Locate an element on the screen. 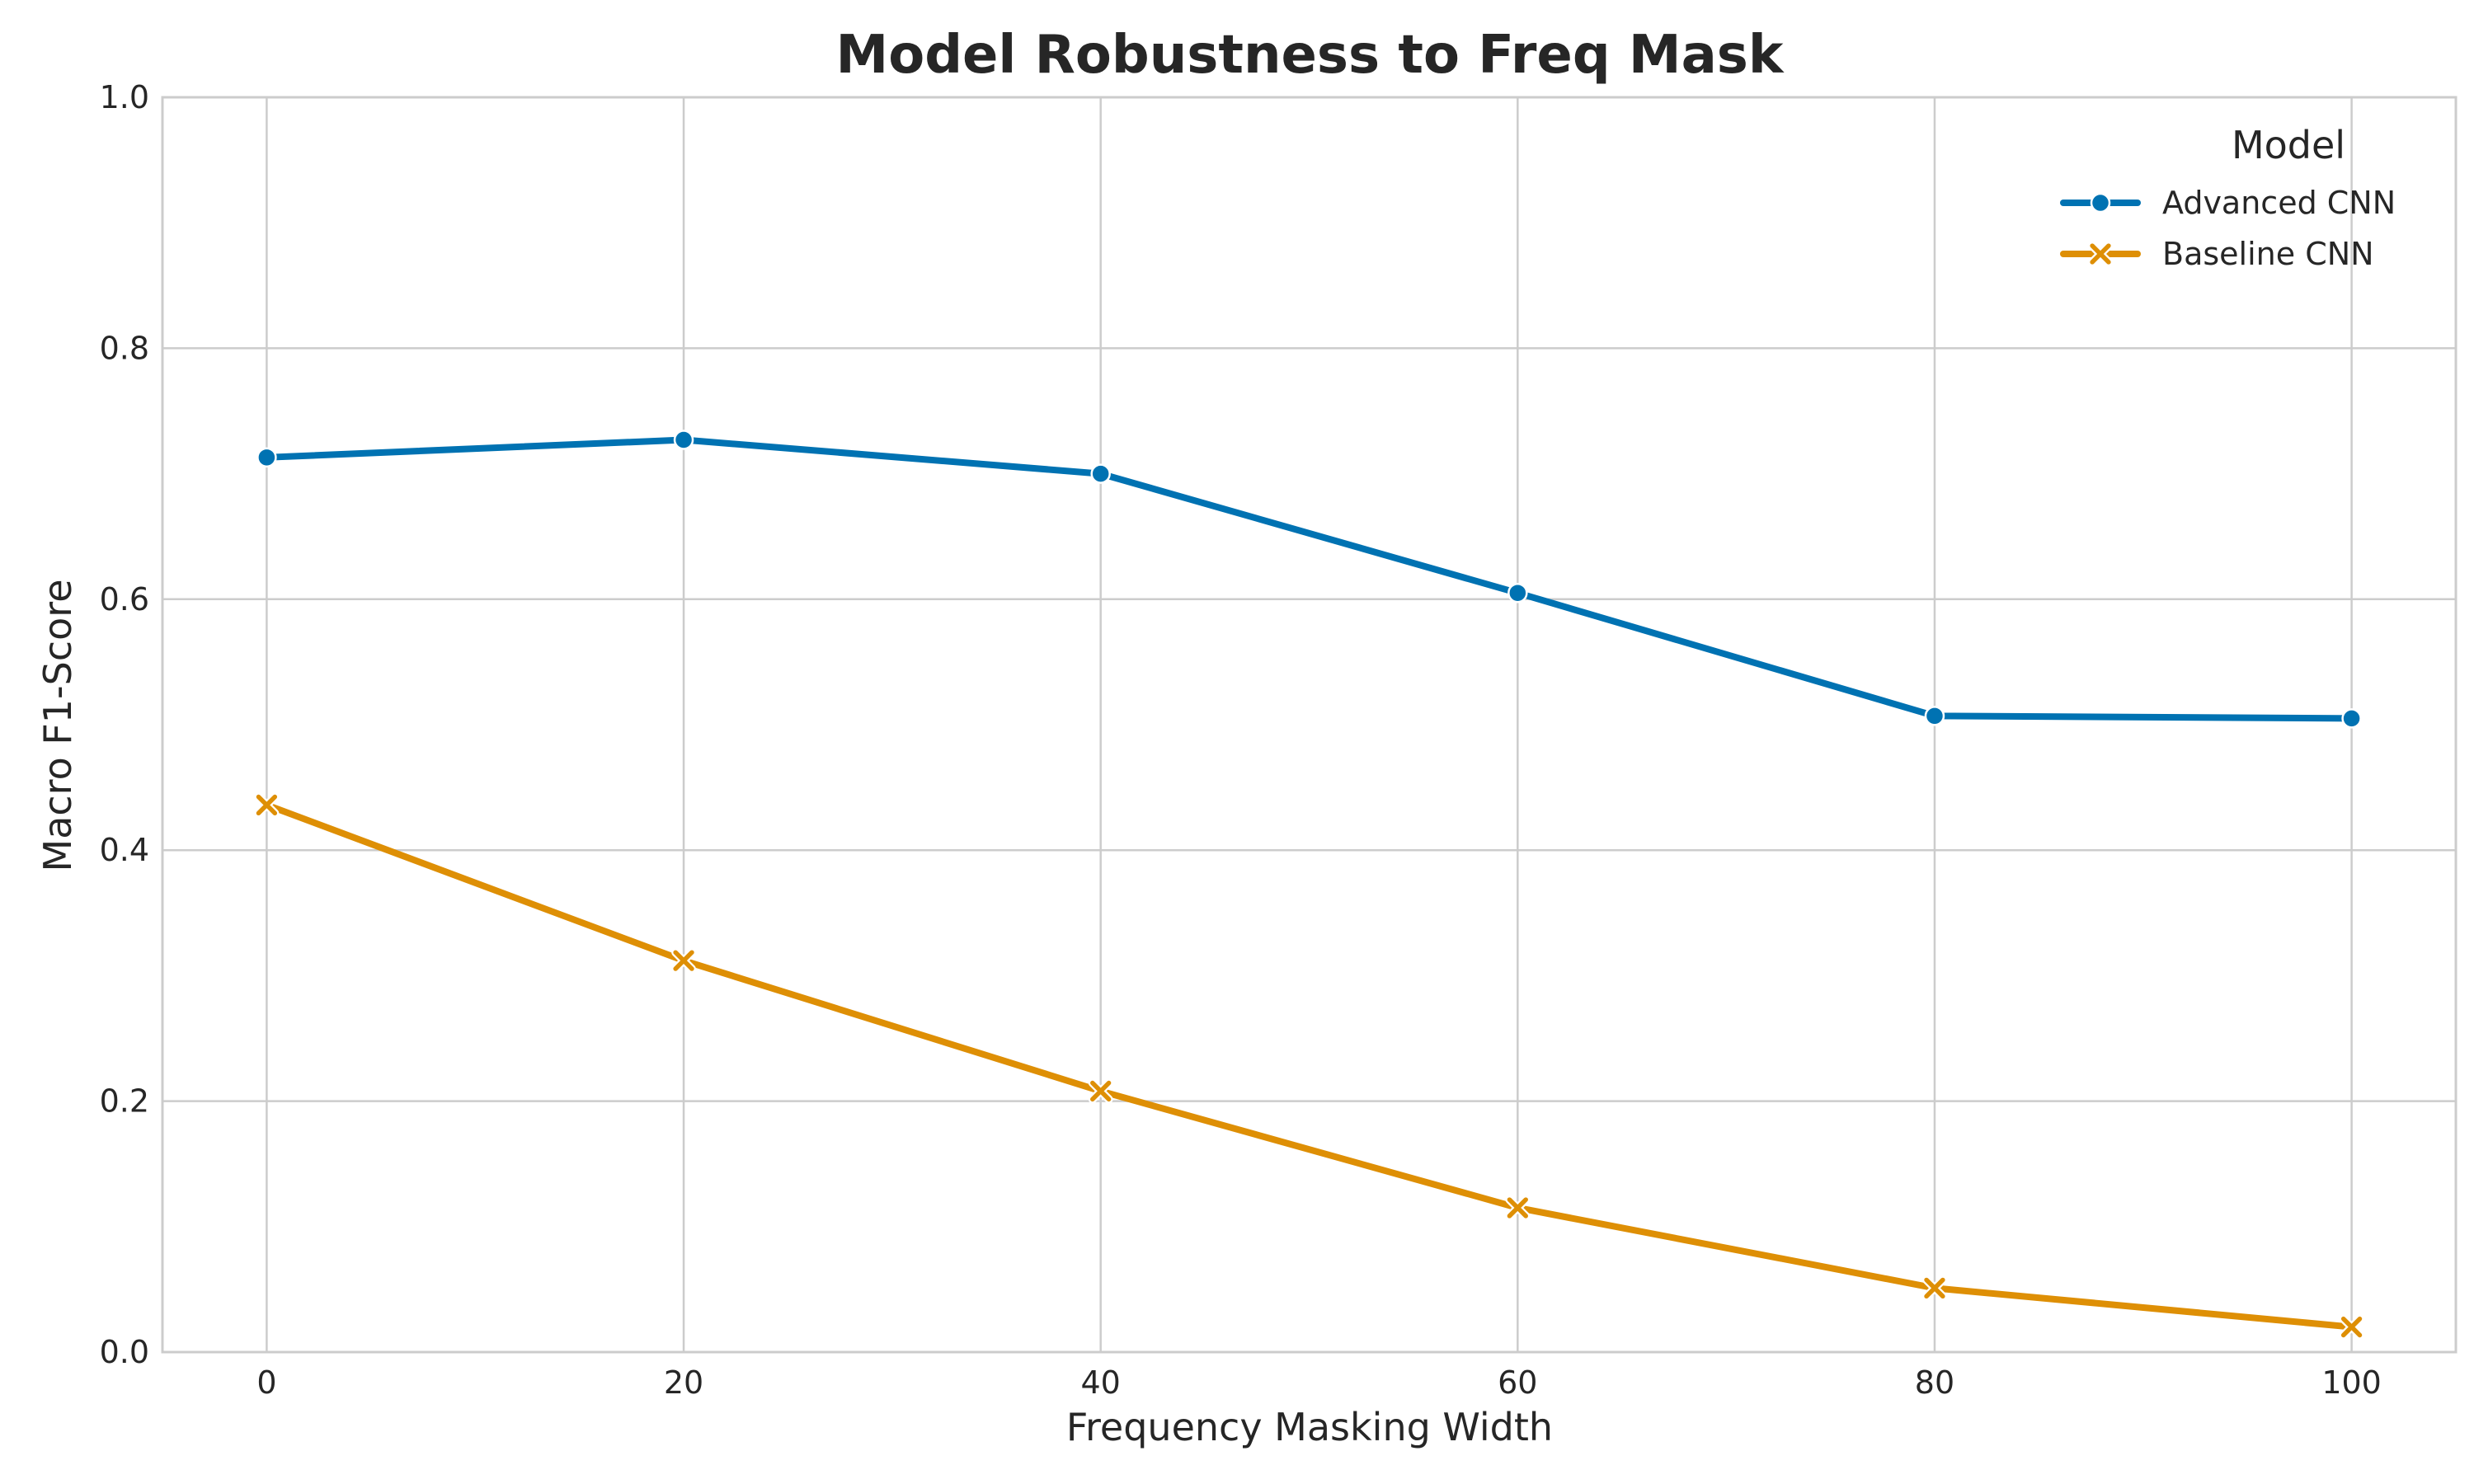 Image resolution: width=2474 pixels, height=1484 pixels. legend-label: Baseline CNN is located at coordinates (2268, 254).